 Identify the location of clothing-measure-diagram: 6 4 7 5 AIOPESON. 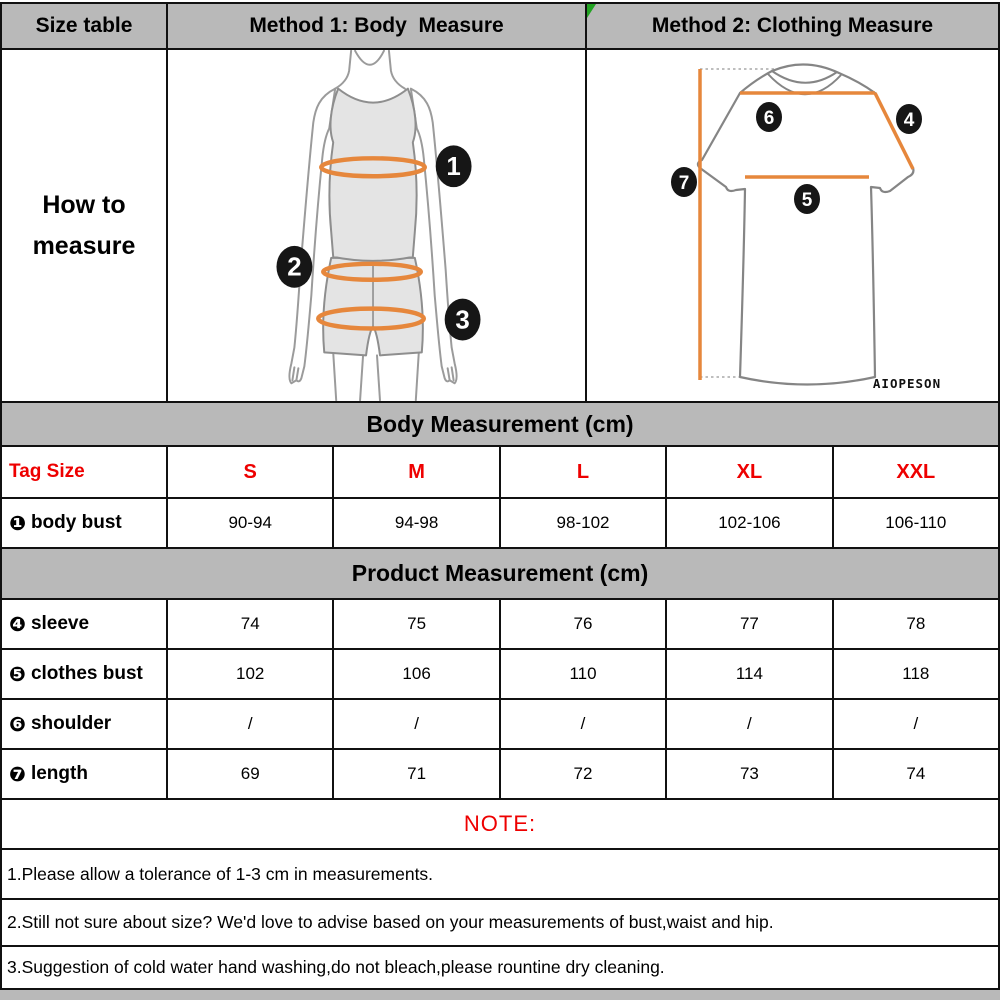
(792, 225).